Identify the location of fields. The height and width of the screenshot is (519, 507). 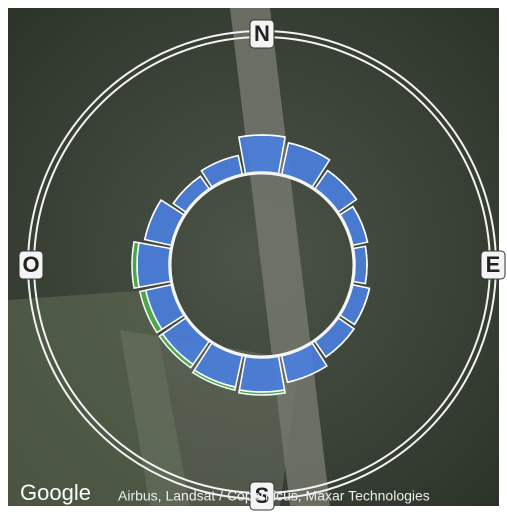
(99, 398).